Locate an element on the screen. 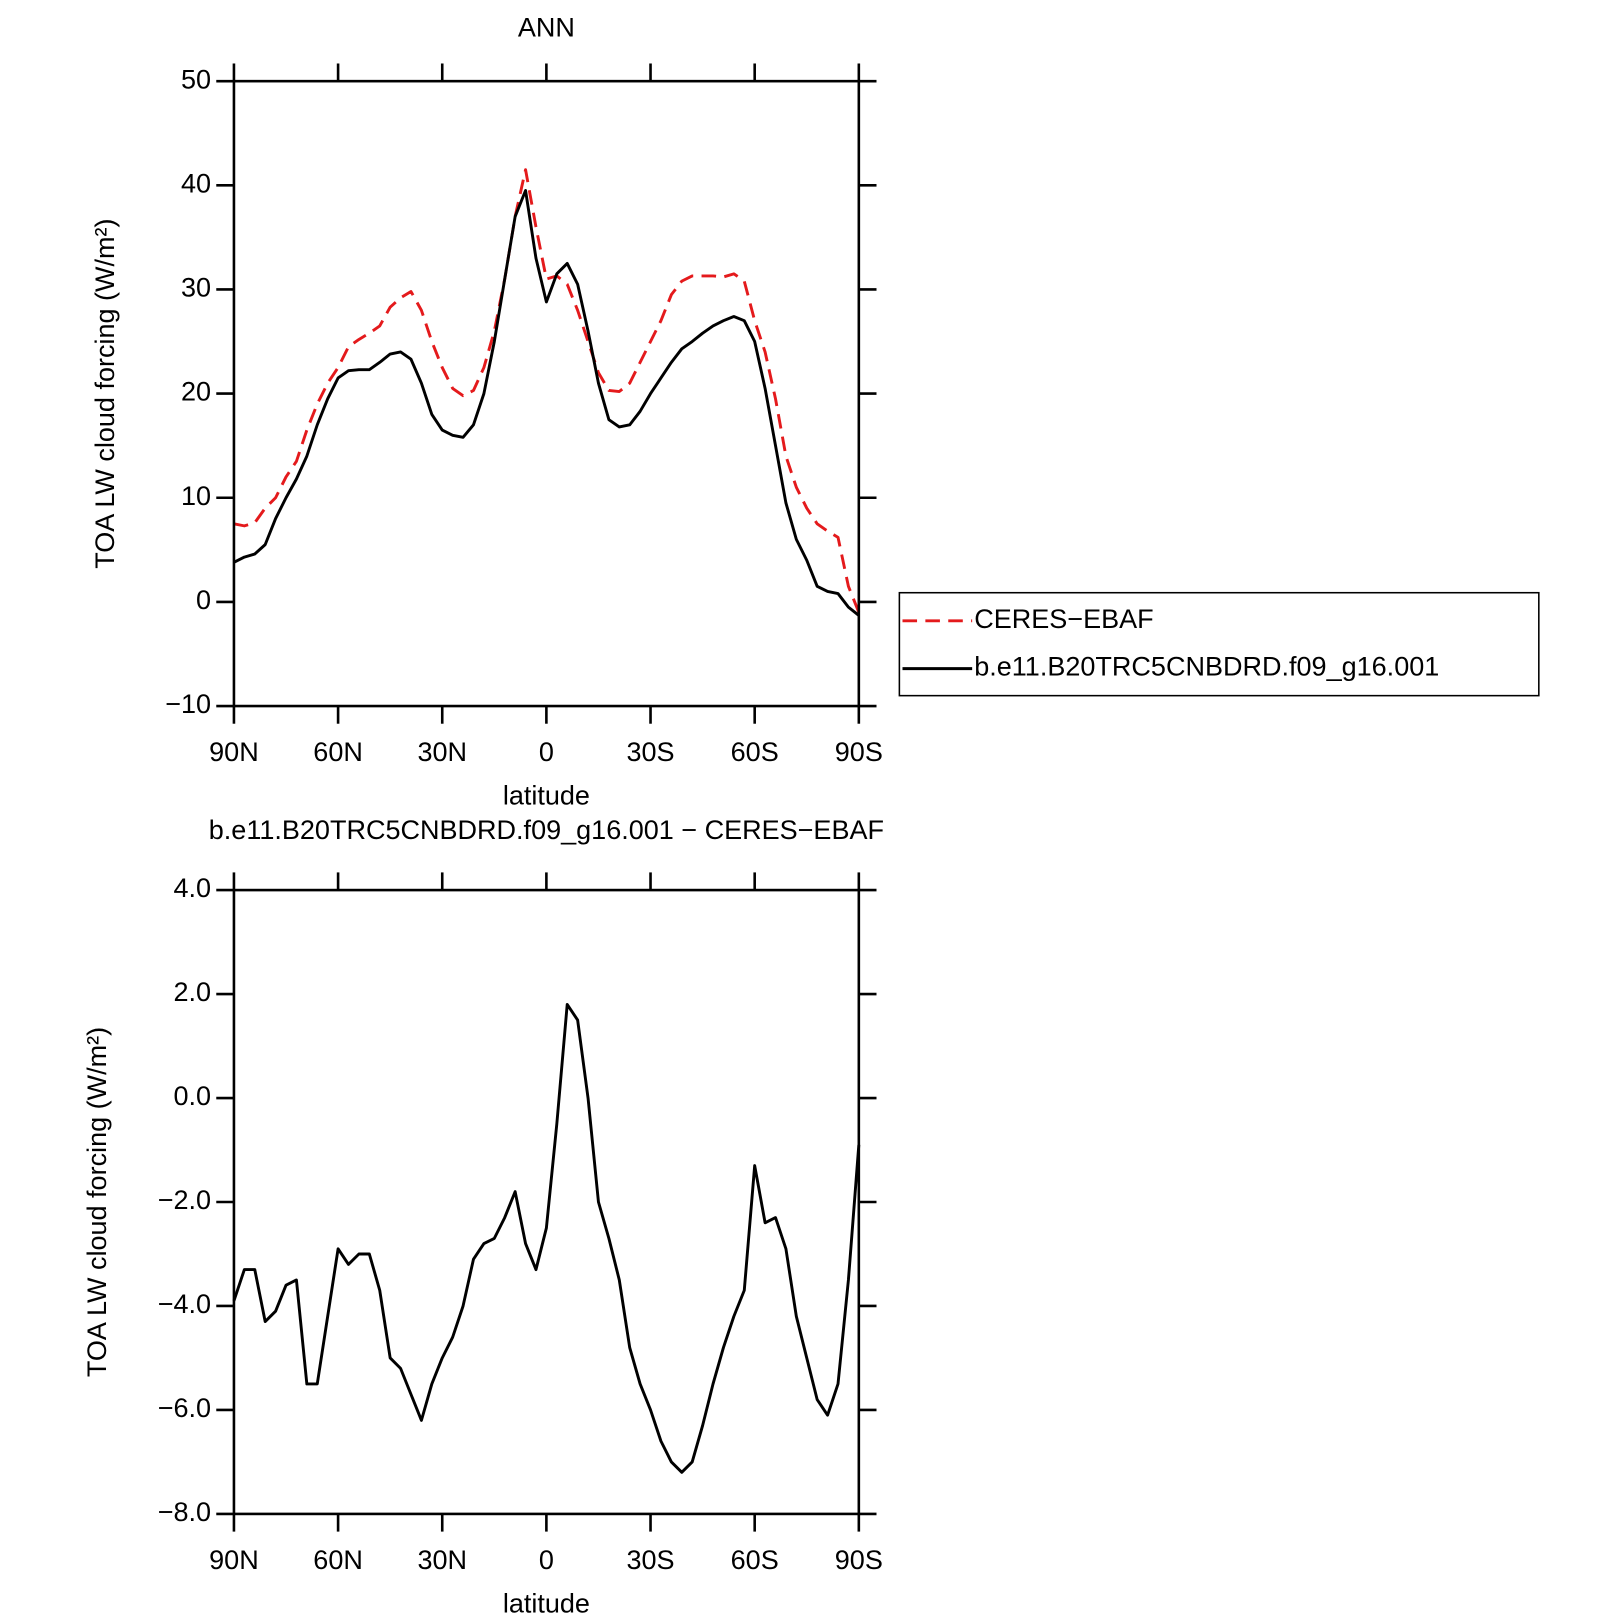 This screenshot has width=1622, height=1619. y-tick-label: 0.0 is located at coordinates (193, 1096).